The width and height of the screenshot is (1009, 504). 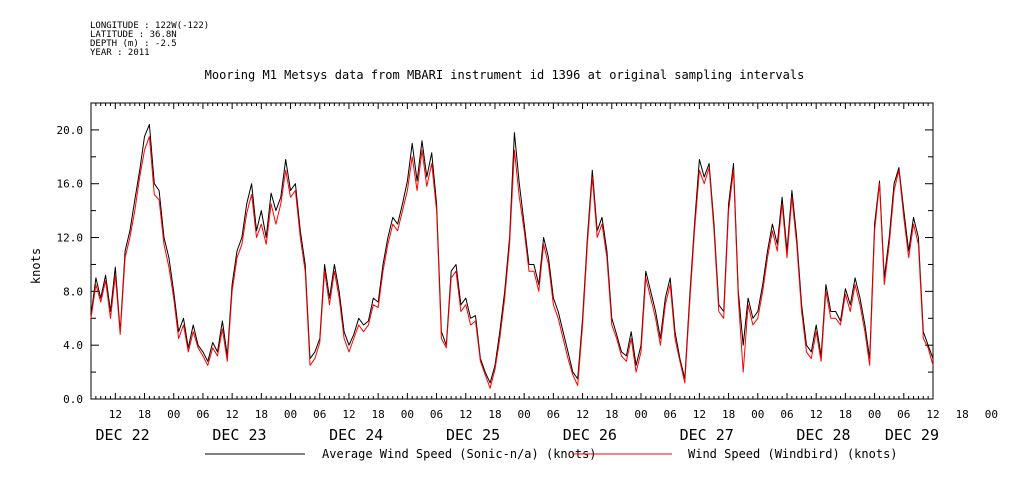 I want to click on x-day-label: DEC 28, so click(x=823, y=435).